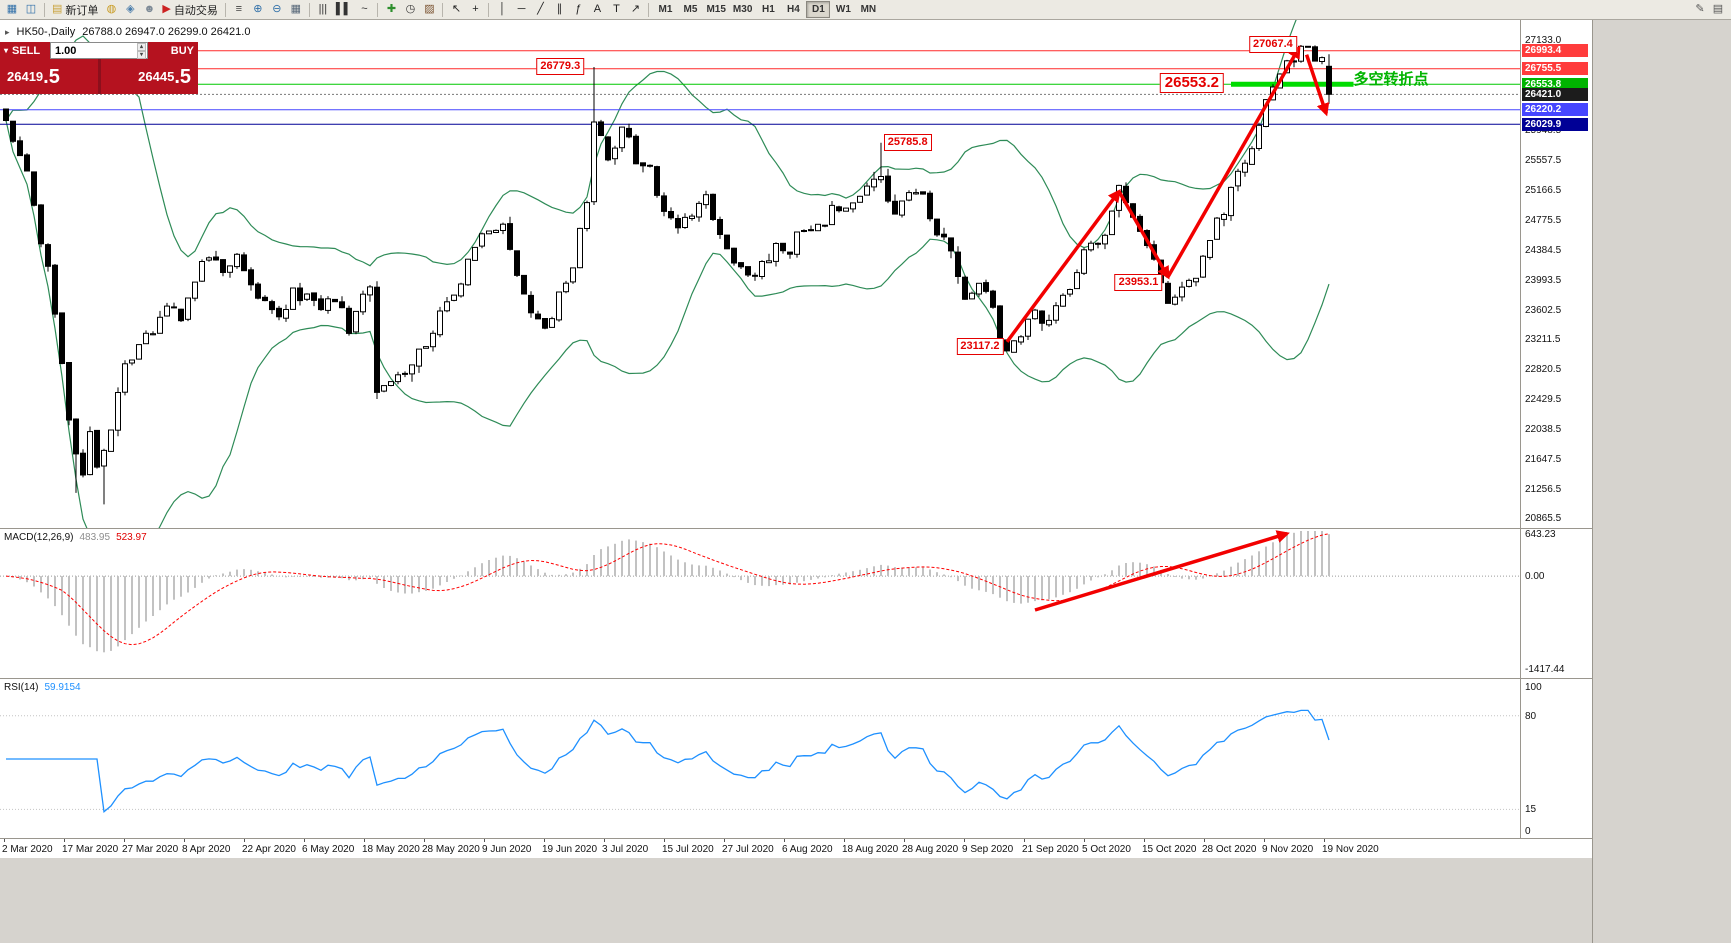 This screenshot has height=943, width=1731. What do you see at coordinates (75, 9) in the screenshot?
I see `new-order-button: ▤ 新订单` at bounding box center [75, 9].